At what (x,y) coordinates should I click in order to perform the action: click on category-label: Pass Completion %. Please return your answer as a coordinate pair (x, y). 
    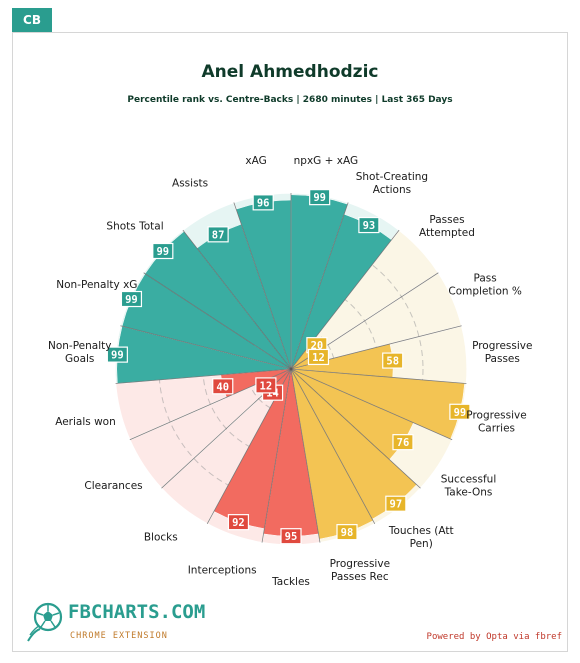
    Looking at the image, I should click on (484, 284).